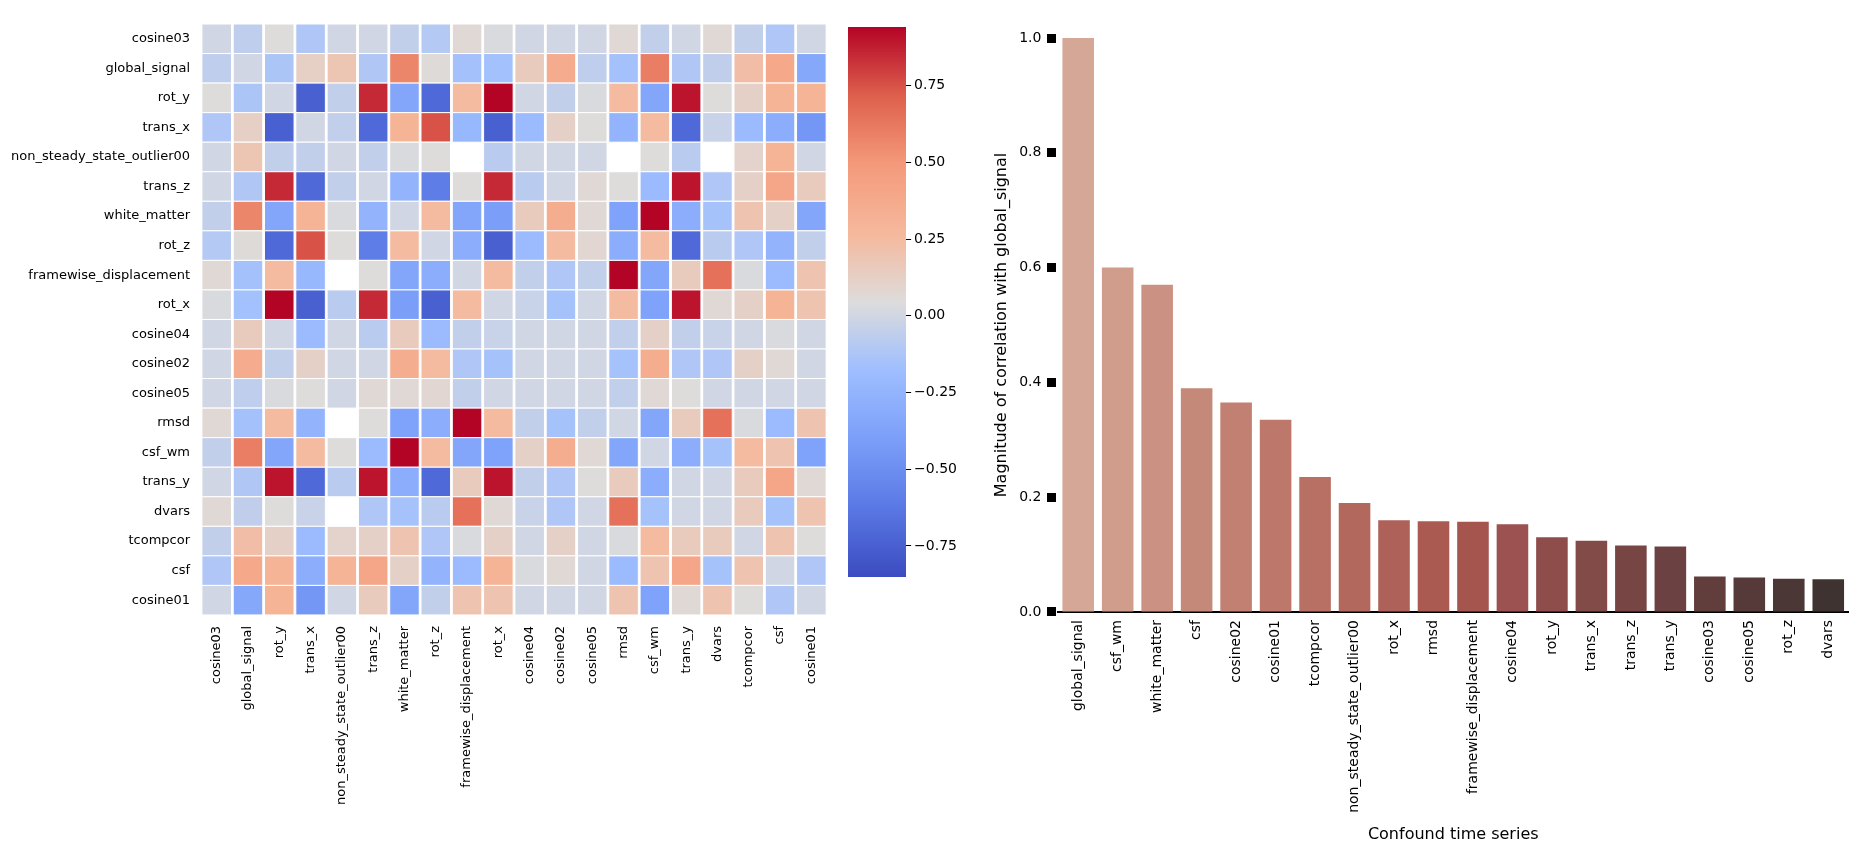 This screenshot has height=864, width=1876. I want to click on y-tick-label: trans_y, so click(166, 481).